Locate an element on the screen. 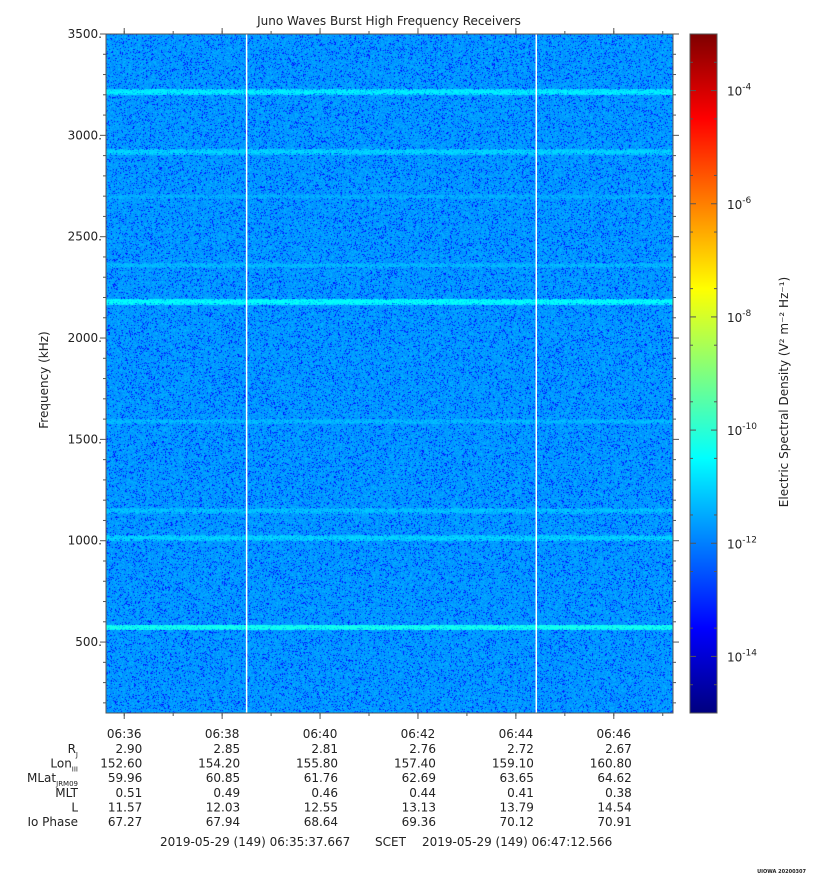 This screenshot has height=880, width=815. x-tick-label: 06:44 is located at coordinates (516, 734).